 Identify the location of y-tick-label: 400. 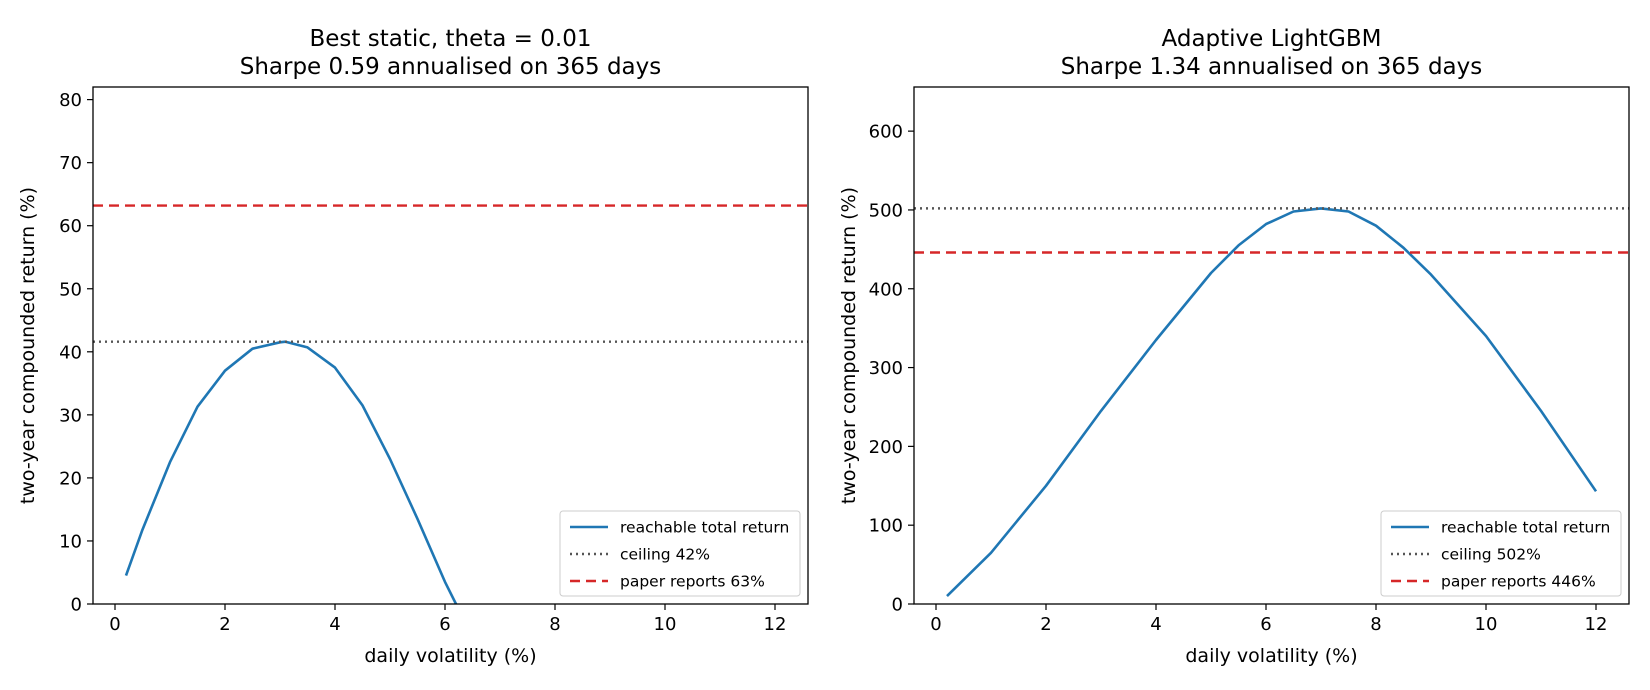
(886, 289).